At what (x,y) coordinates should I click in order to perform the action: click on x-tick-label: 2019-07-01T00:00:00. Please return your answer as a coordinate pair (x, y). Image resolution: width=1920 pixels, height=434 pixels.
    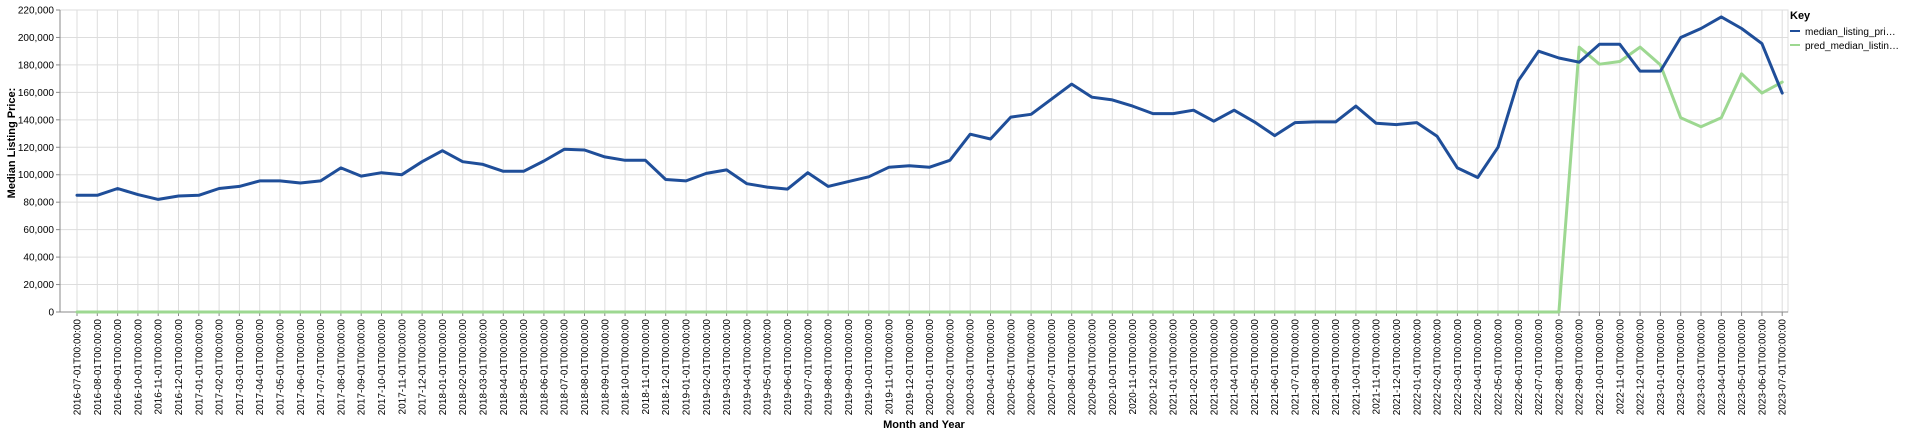
    Looking at the image, I should click on (808, 367).